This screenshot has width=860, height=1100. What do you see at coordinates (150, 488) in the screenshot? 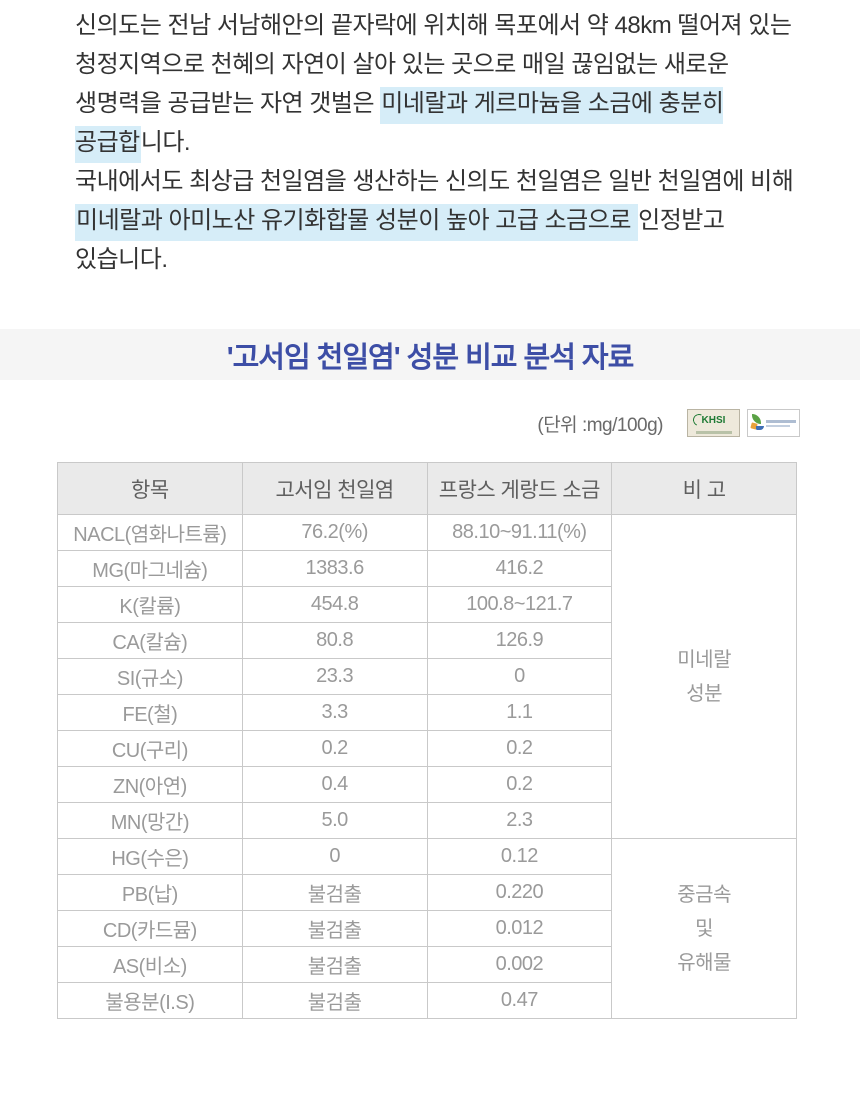
I see `header-item: 항목` at bounding box center [150, 488].